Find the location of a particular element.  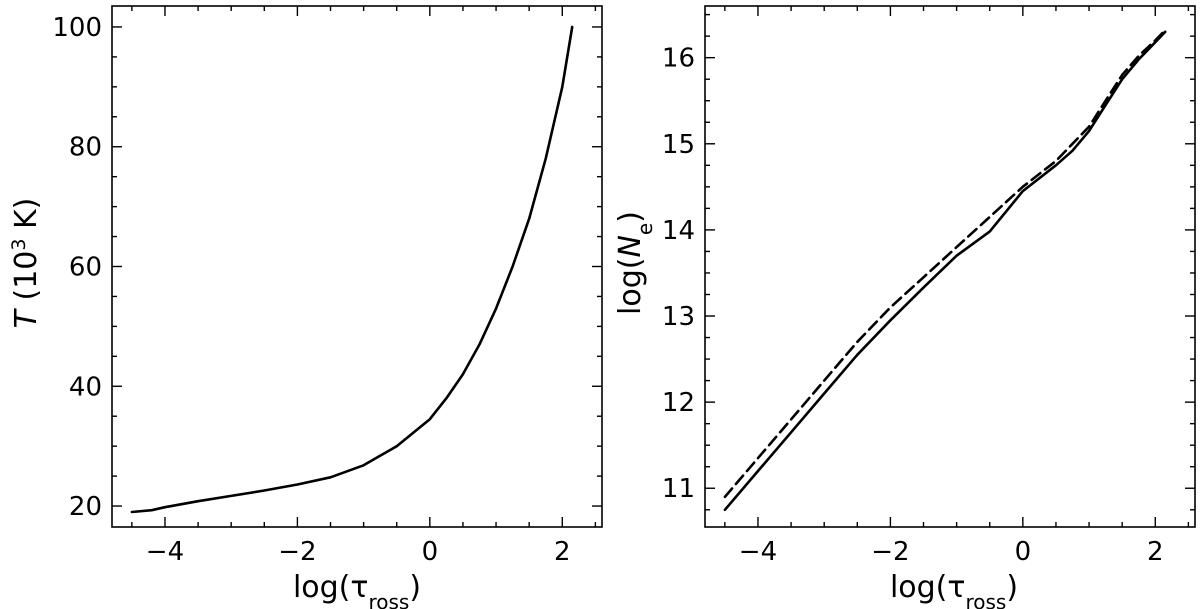

y-label-variable: N is located at coordinates (630, 246).